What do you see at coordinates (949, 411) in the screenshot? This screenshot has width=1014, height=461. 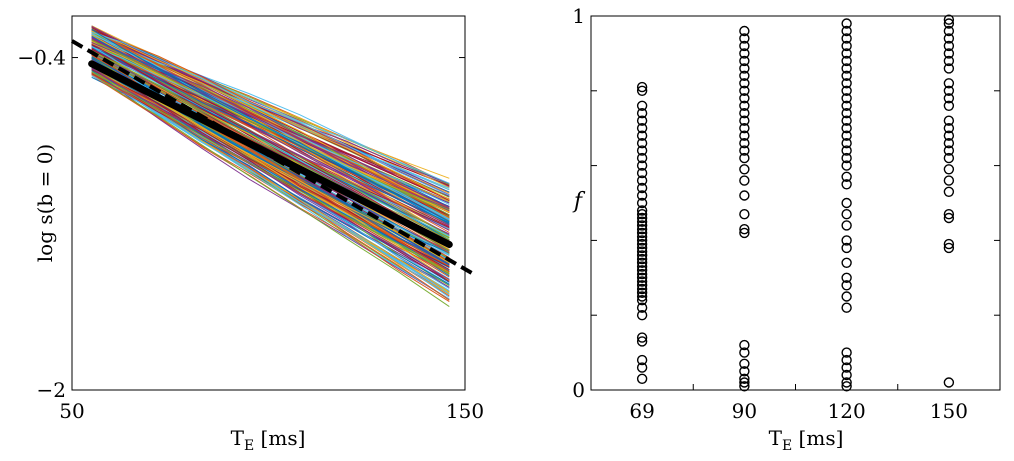 I see `right-xtick-label: 150` at bounding box center [949, 411].